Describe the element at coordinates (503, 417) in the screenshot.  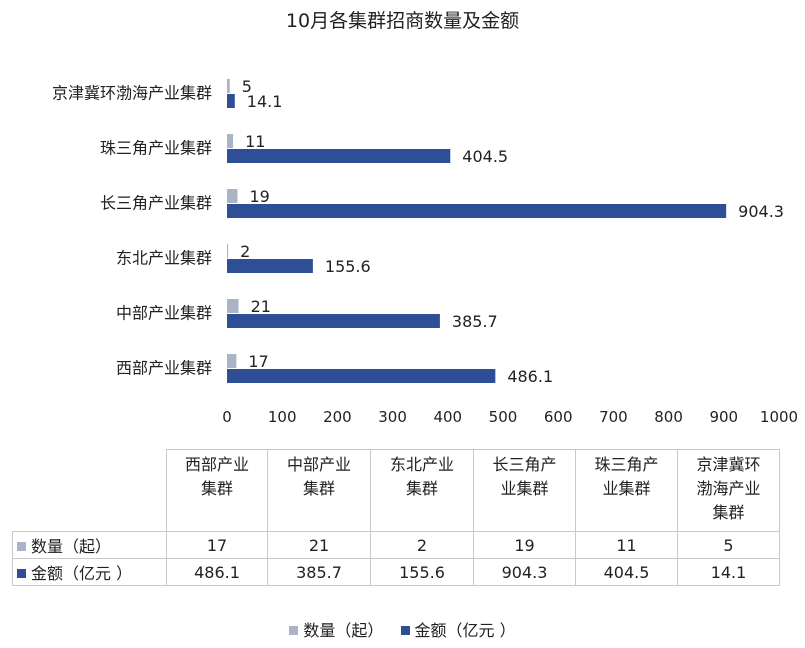
I see `x-tick-label: 500` at that location.